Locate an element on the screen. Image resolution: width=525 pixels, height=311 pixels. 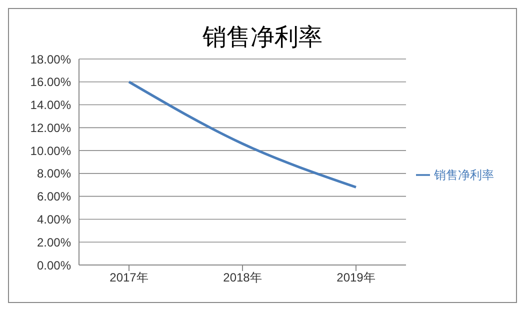
y-tick-label: 6.00% is located at coordinates (54, 197).